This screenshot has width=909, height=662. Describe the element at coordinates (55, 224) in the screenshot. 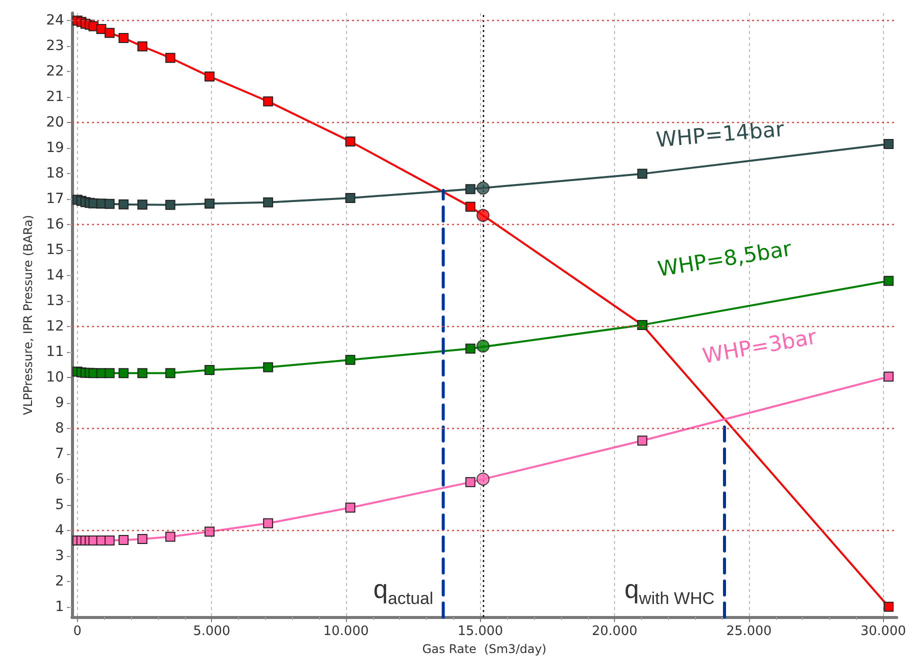

I see `y-tick-label: 16` at that location.